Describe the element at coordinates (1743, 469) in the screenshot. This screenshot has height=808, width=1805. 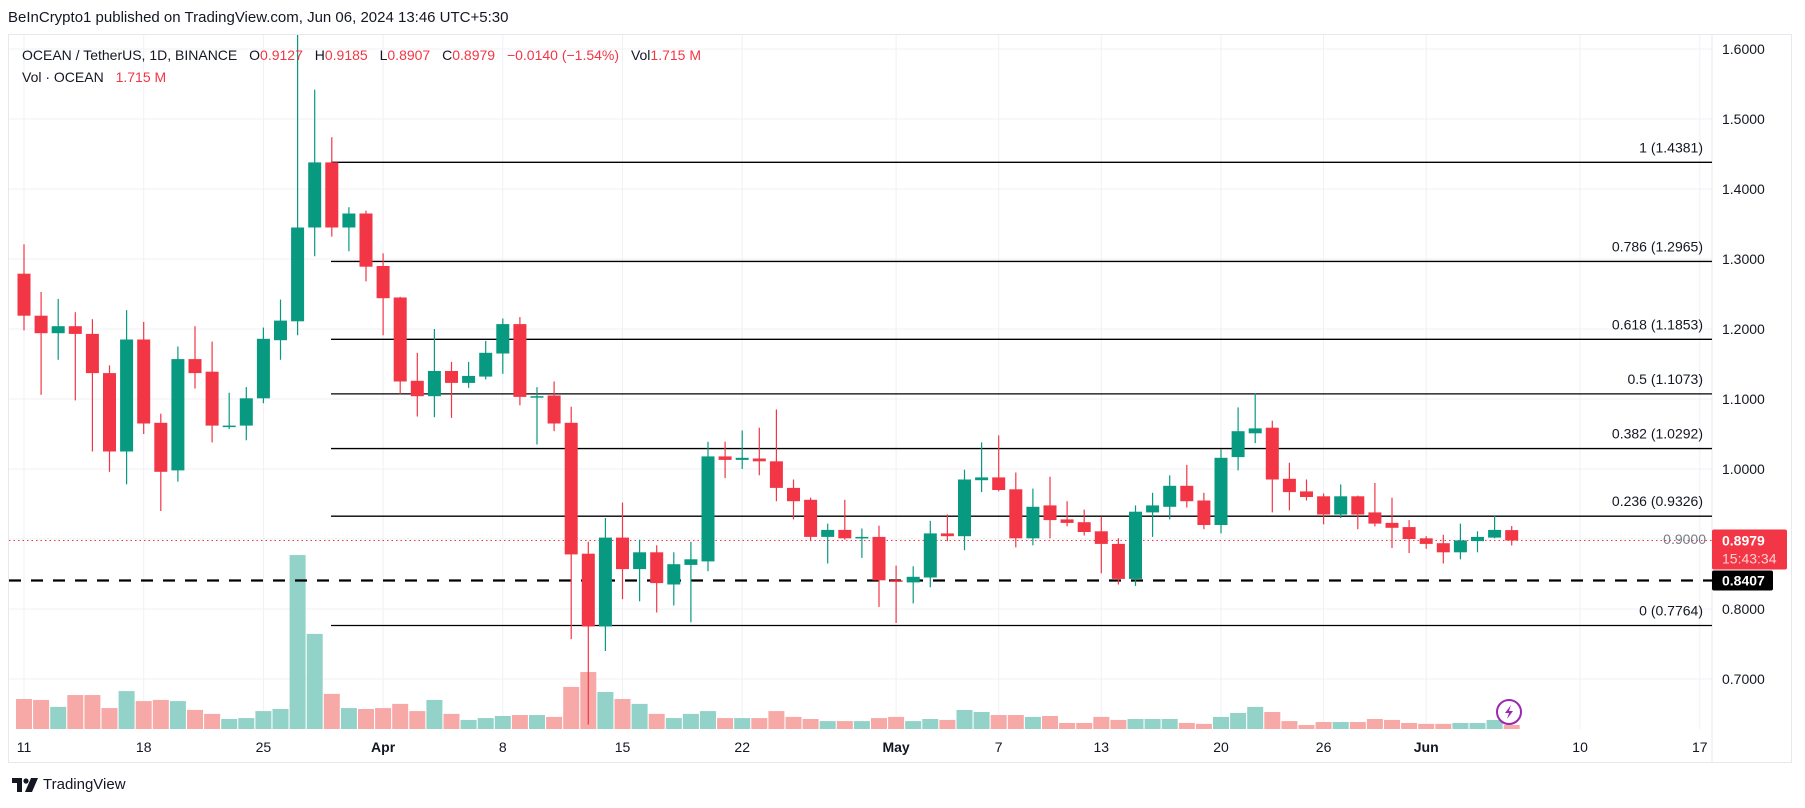
I see `y-tick-label: 1.0000` at that location.